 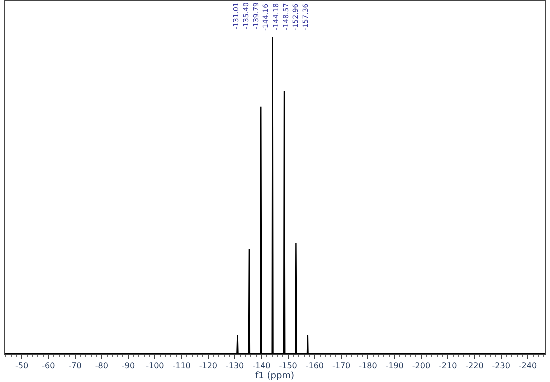 What do you see at coordinates (275, 376) in the screenshot?
I see `x-axis-title: f1 (ppm)` at bounding box center [275, 376].